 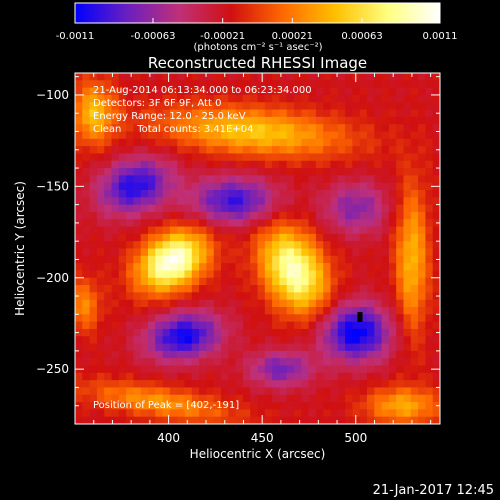 I want to click on y-tick-label: −100, so click(x=52, y=95).